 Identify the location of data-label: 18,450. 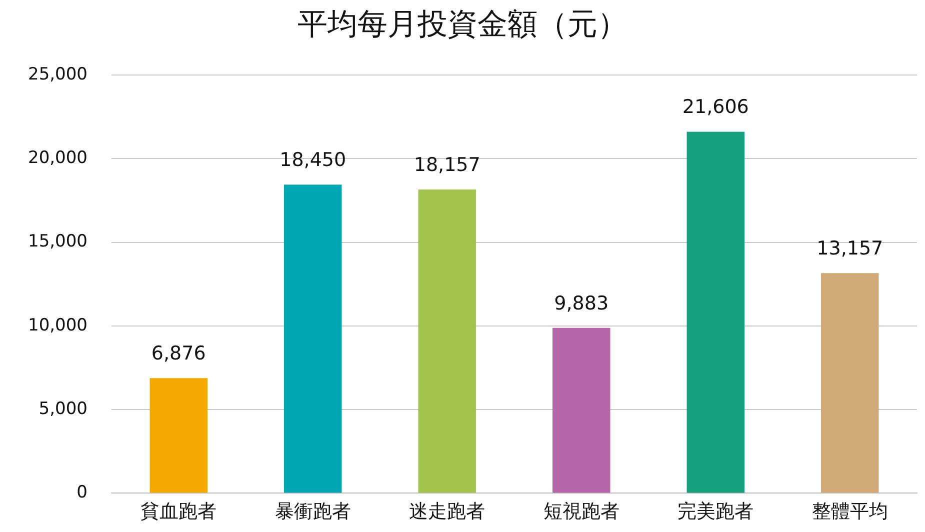
(313, 160).